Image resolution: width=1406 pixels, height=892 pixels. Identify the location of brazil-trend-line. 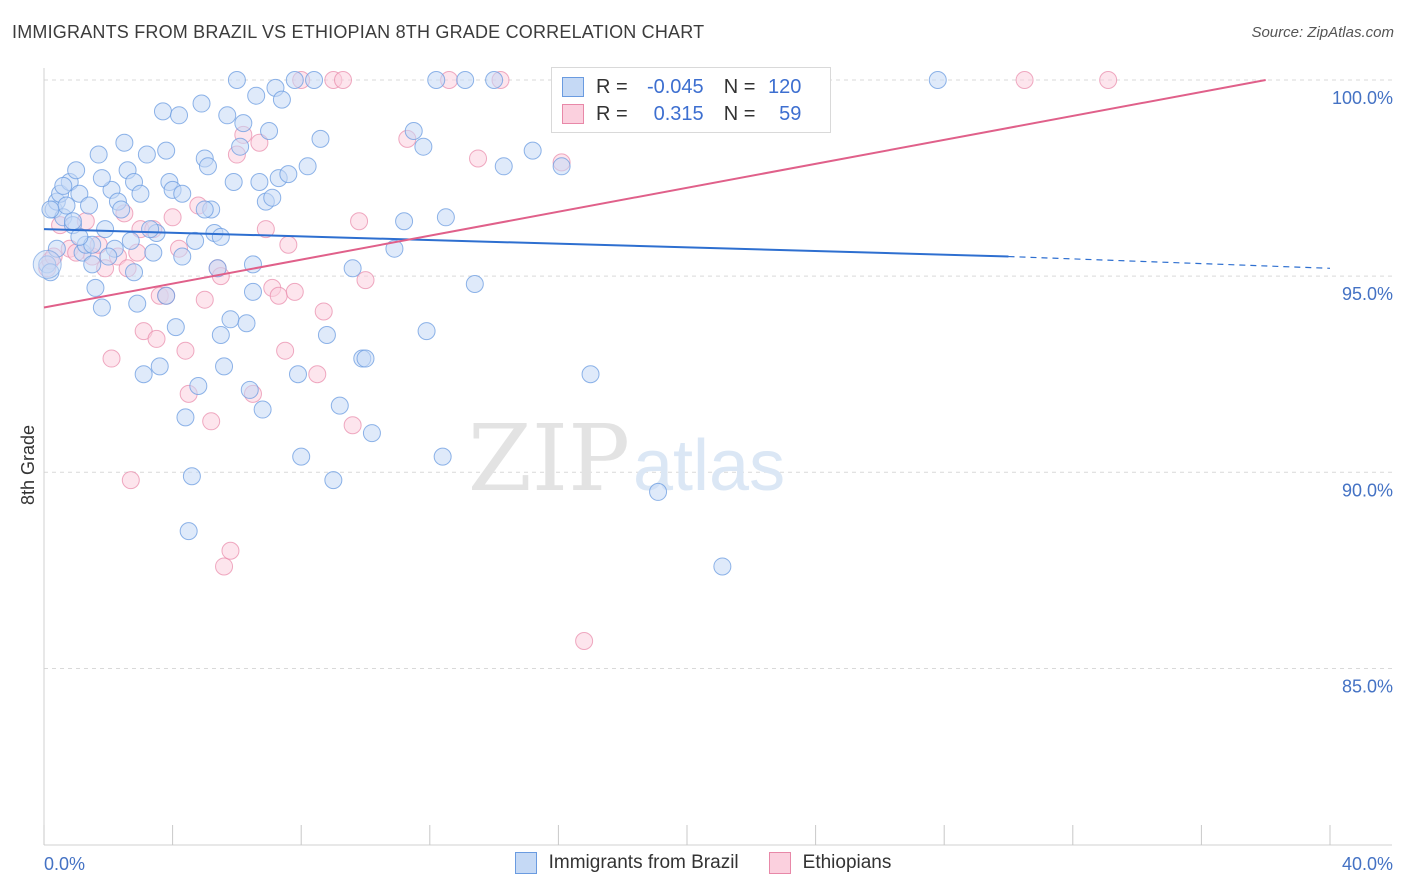
(526, 243).